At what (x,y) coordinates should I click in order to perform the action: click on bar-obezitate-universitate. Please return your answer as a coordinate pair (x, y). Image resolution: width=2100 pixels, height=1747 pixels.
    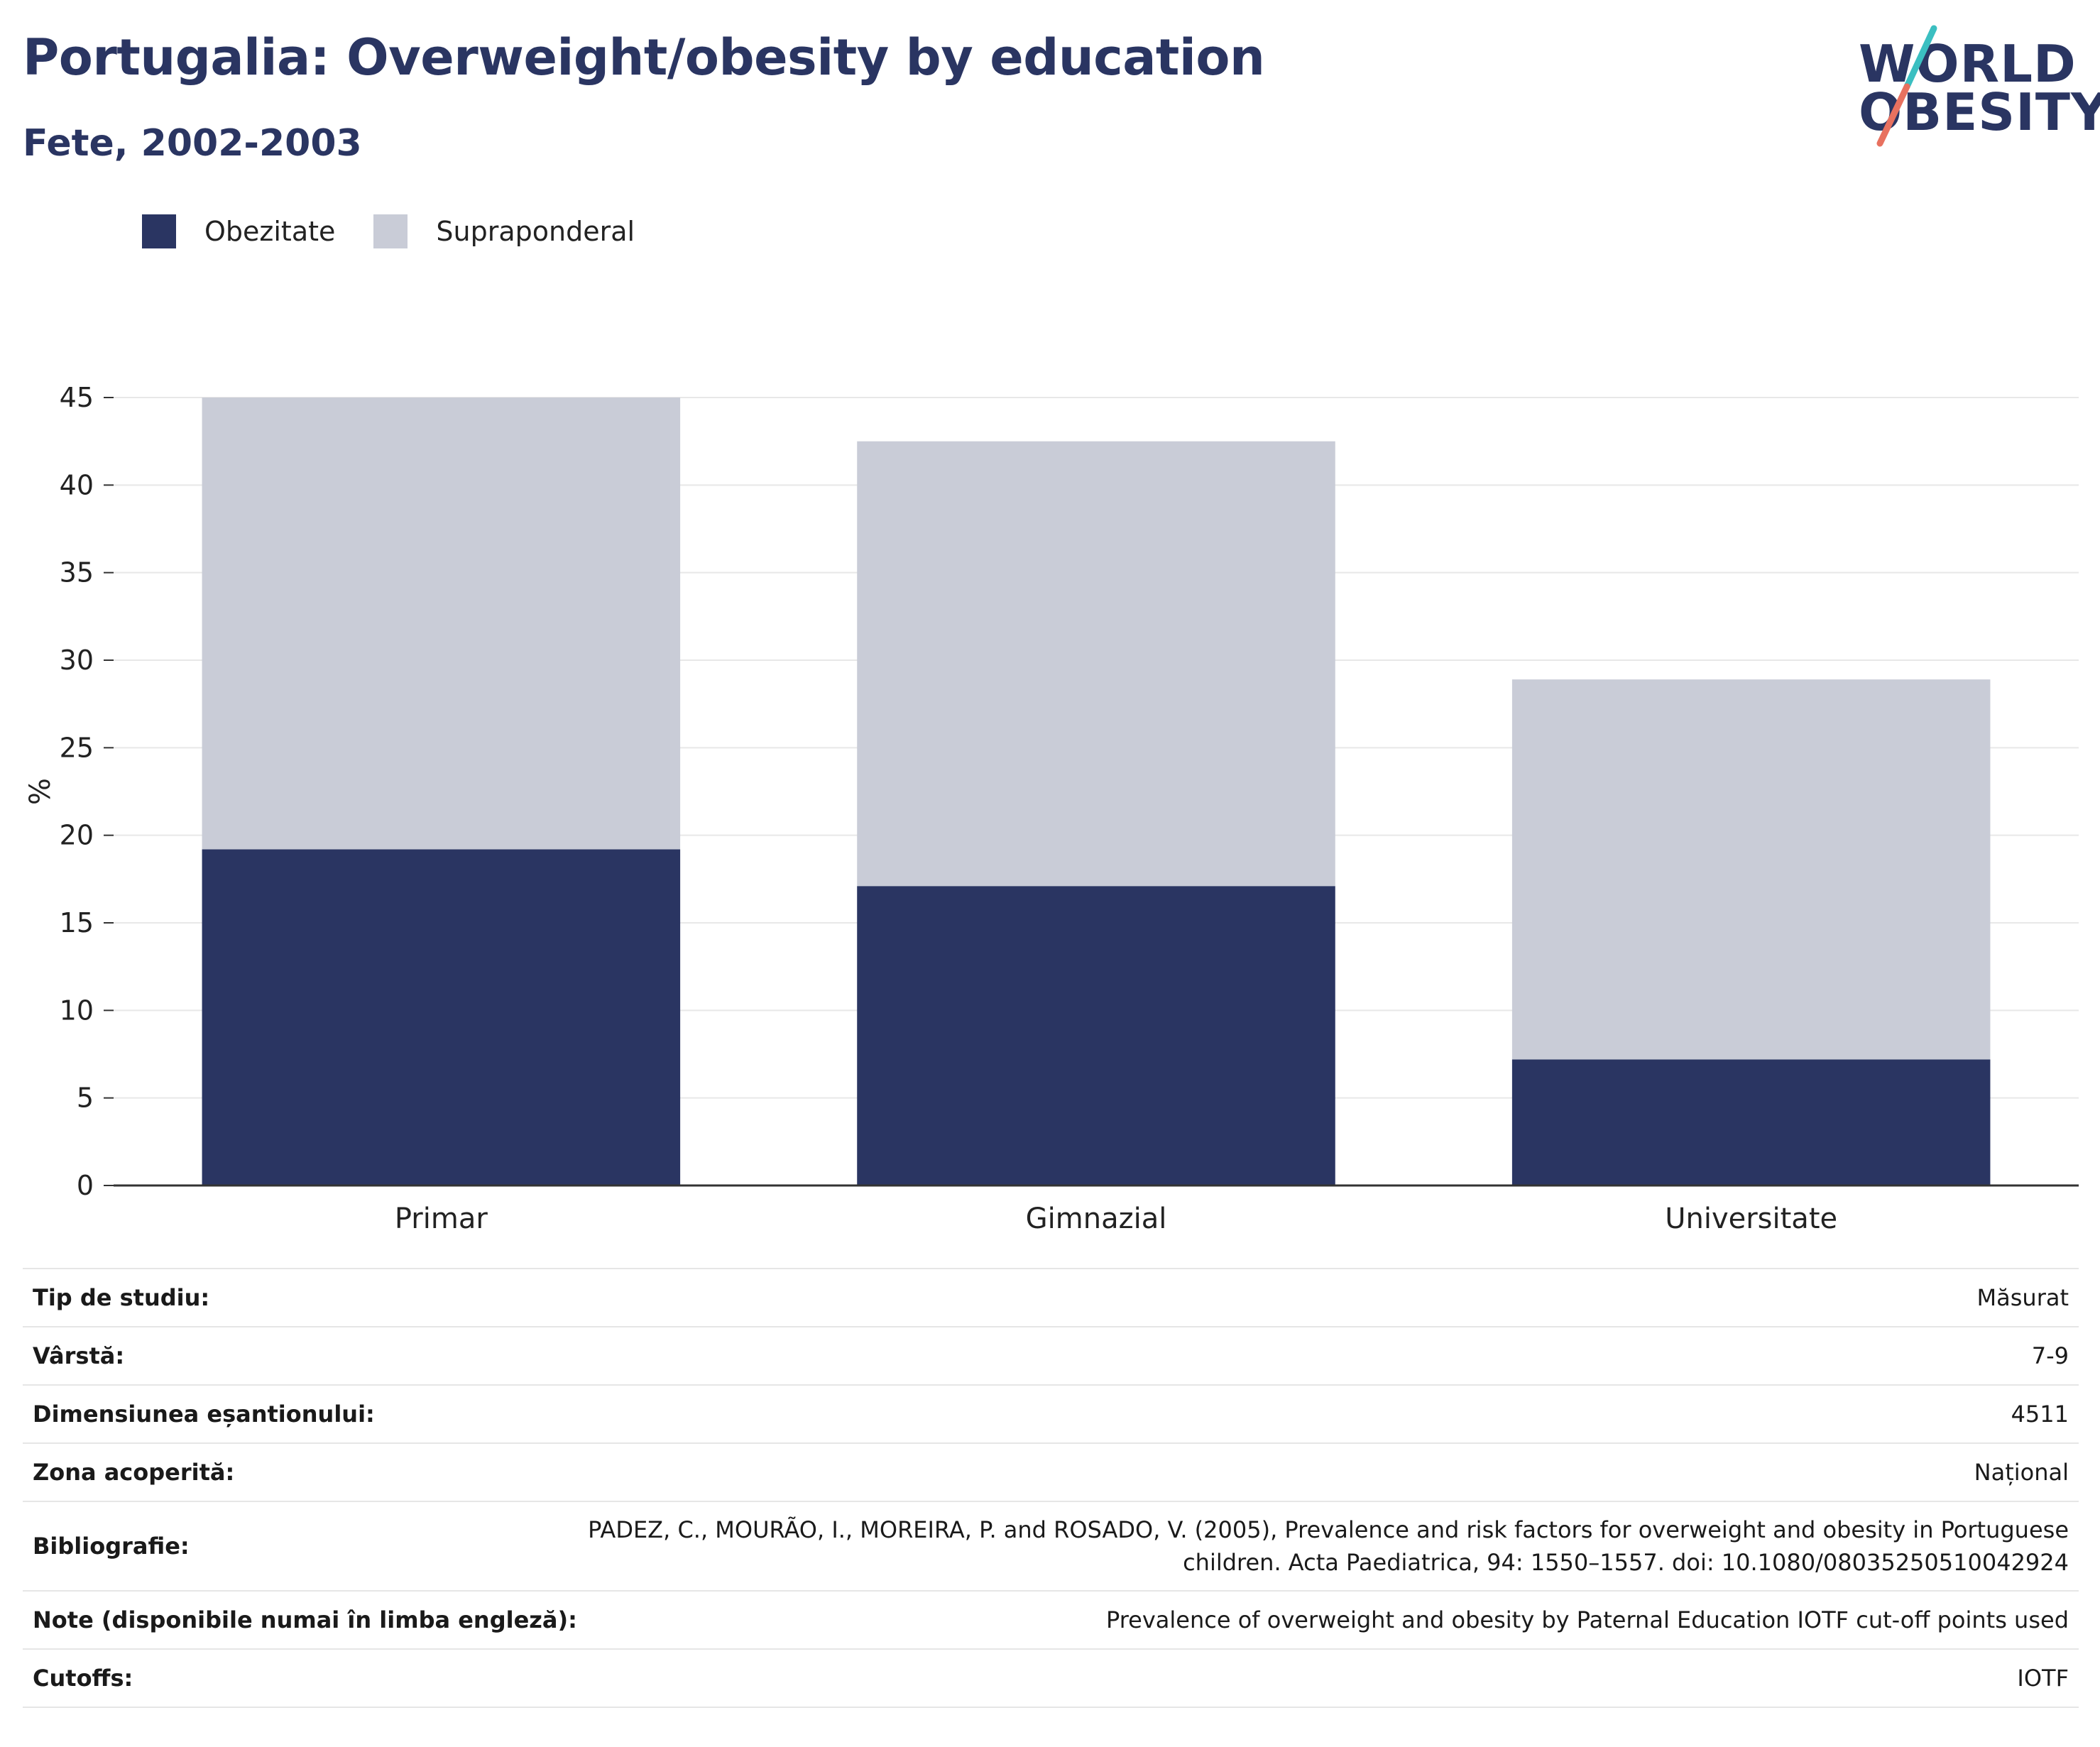
    Looking at the image, I should click on (1751, 1122).